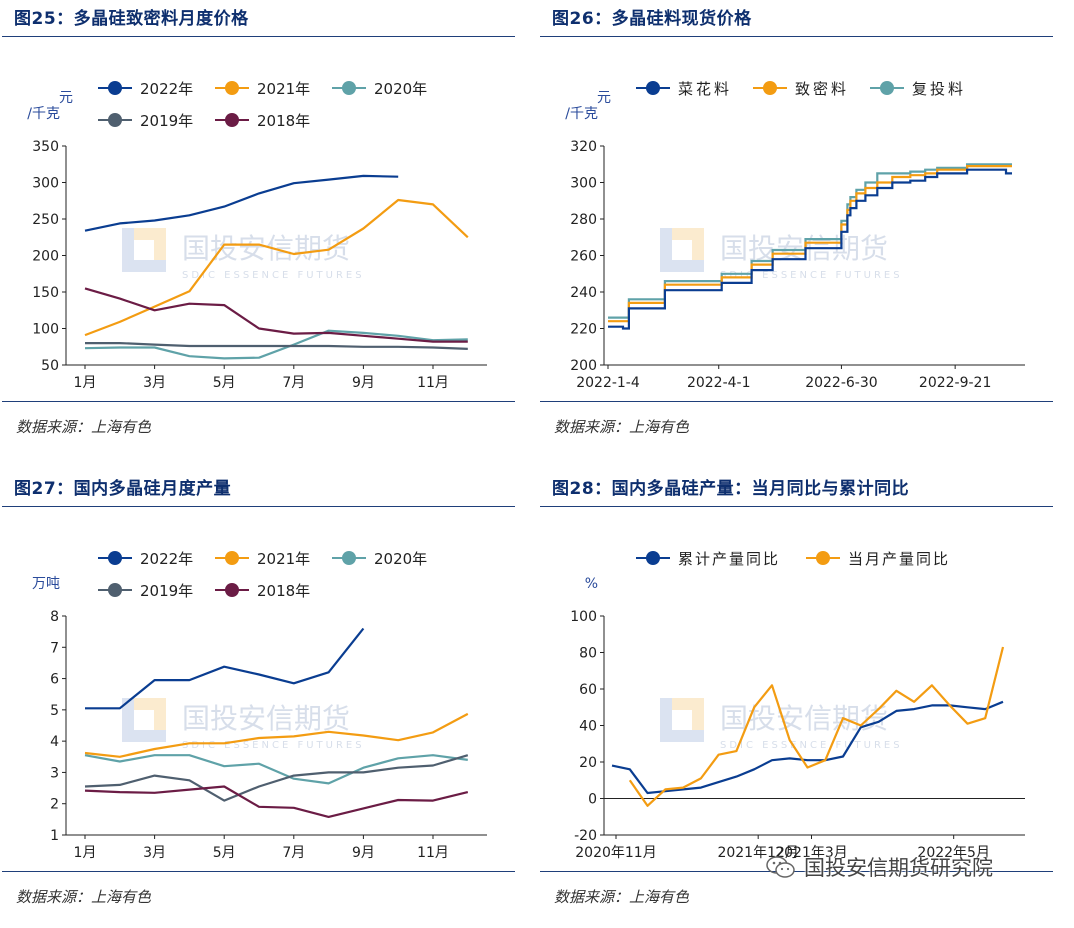  What do you see at coordinates (166, 559) in the screenshot?
I see `legend-label: 2022年` at bounding box center [166, 559].